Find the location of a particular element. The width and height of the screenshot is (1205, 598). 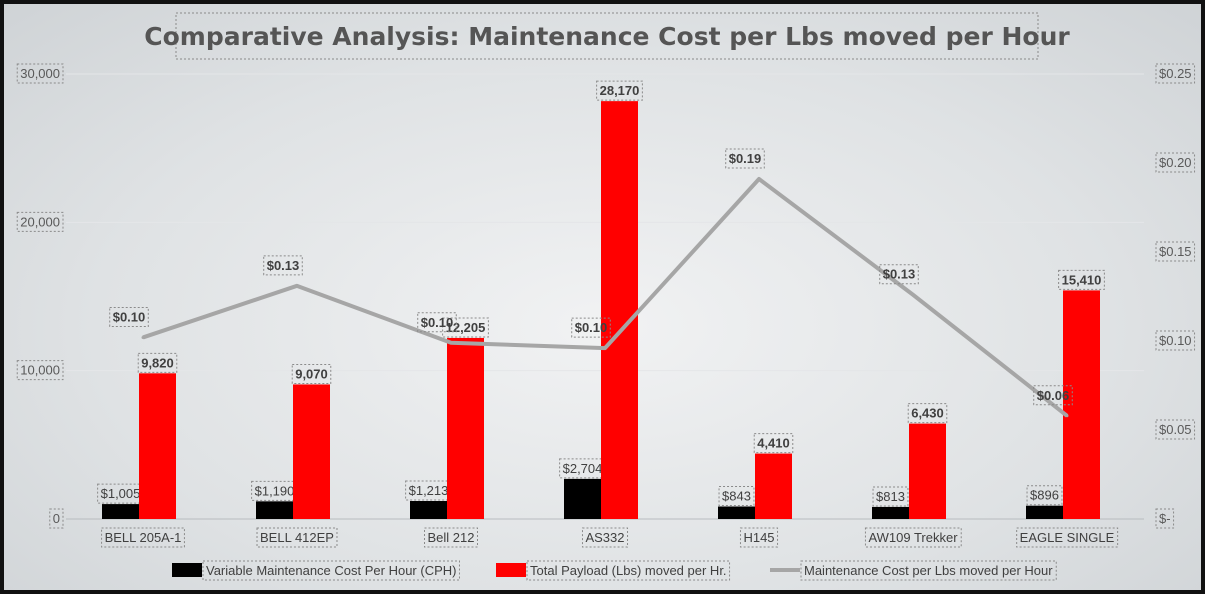

legend-entry: Variable Maintenance Cost Per Hour (CPH) is located at coordinates (331, 570).